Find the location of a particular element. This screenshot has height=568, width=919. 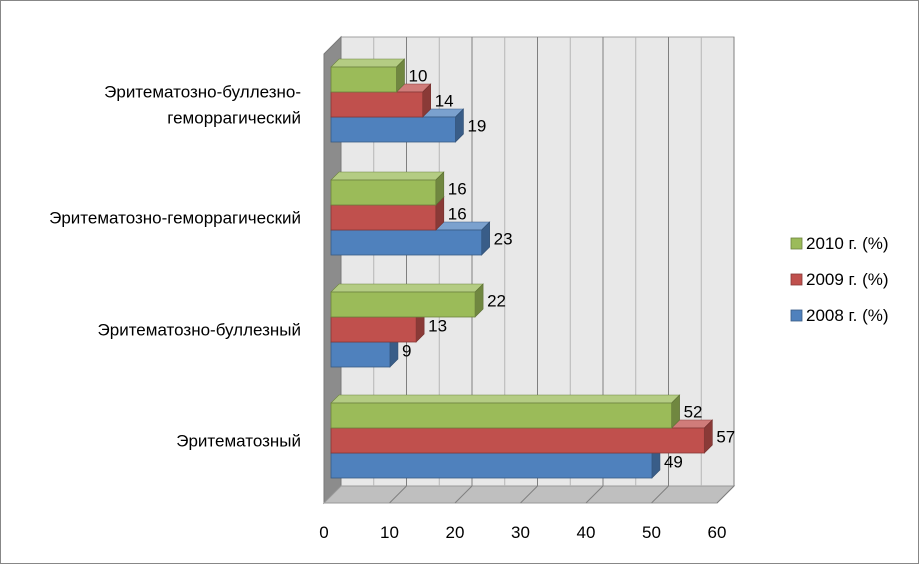

x-tick-label: 30 is located at coordinates (520, 532).